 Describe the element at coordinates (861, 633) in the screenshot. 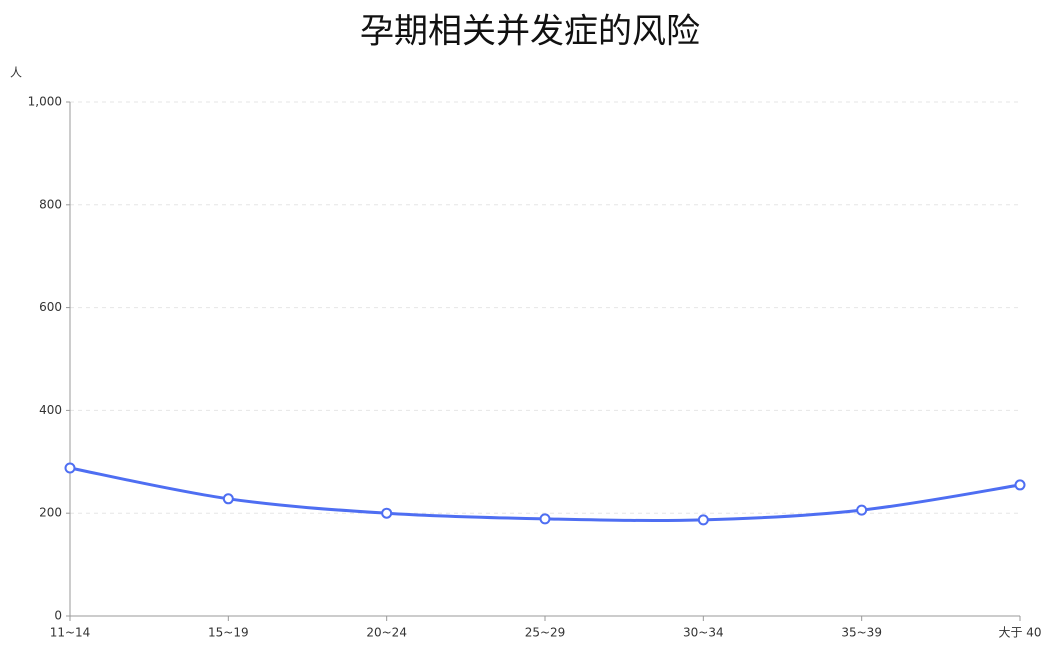

I see `x-tick-label: 35~39` at that location.